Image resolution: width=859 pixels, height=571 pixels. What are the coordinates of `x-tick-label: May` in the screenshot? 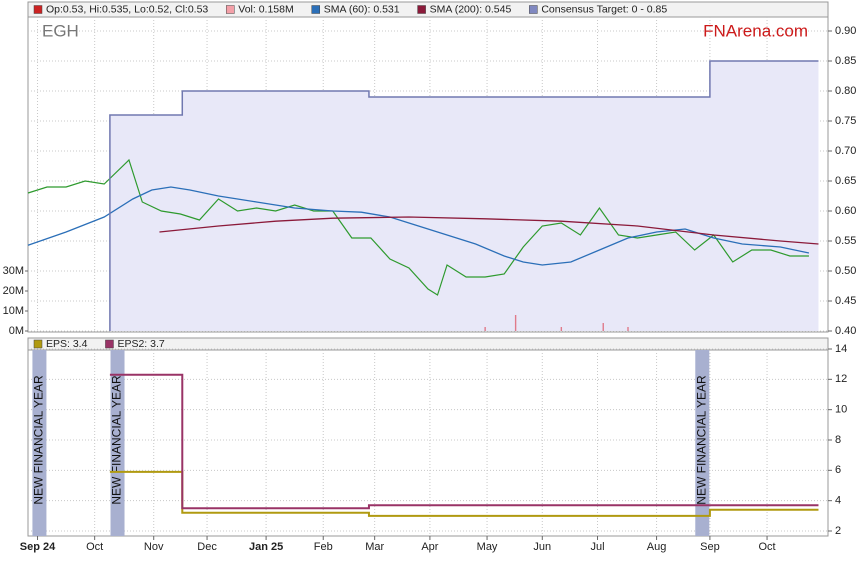 It's located at (487, 547).